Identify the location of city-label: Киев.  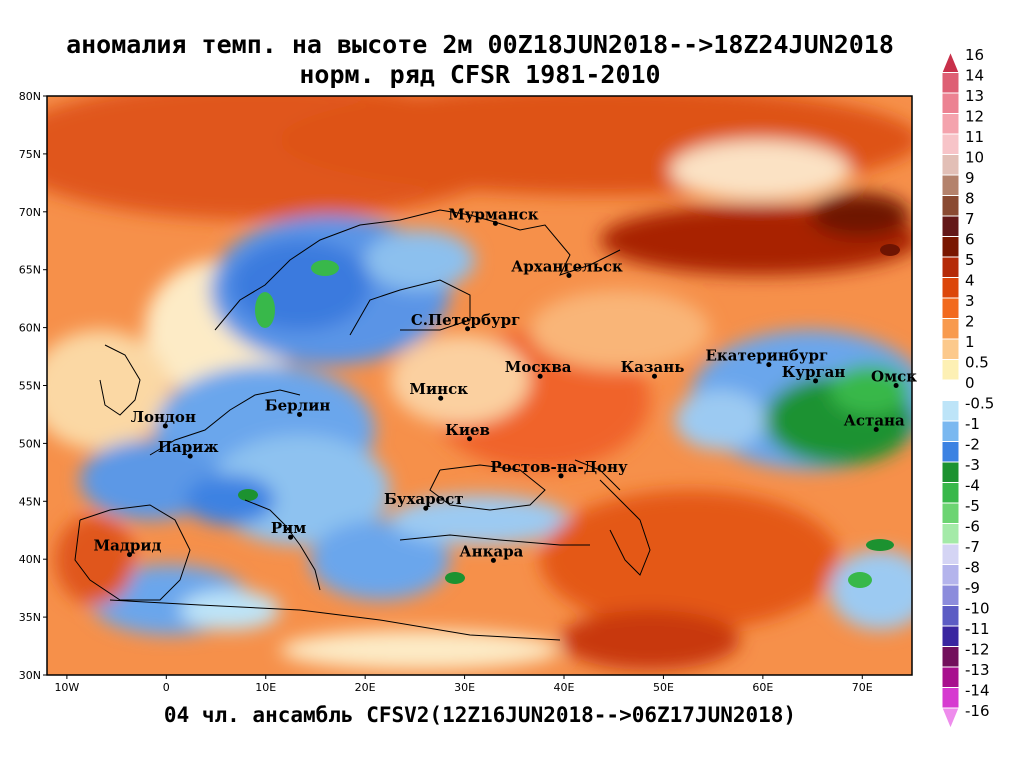
(467, 430).